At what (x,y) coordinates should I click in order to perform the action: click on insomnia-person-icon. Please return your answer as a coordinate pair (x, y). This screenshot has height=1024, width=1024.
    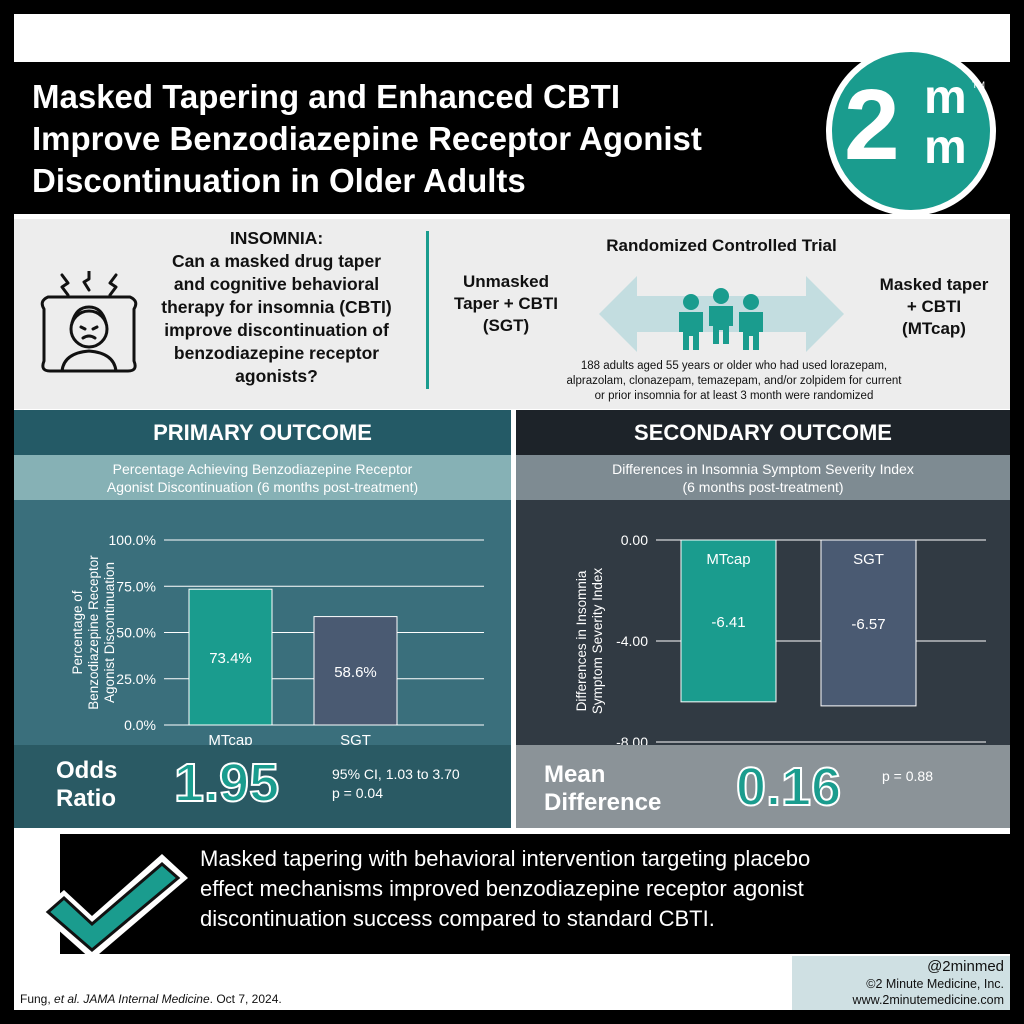
    Looking at the image, I should click on (89, 322).